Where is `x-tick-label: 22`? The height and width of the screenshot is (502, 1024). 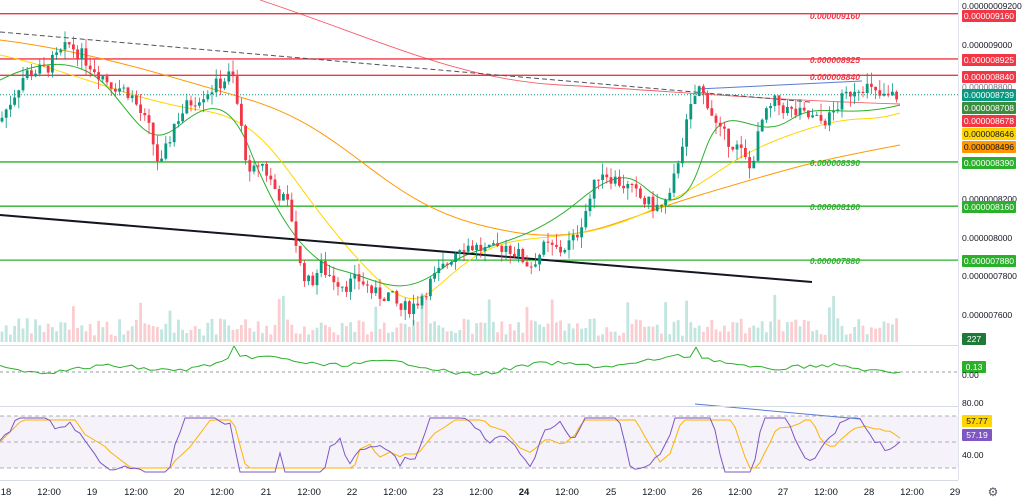 x-tick-label: 22 is located at coordinates (352, 492).